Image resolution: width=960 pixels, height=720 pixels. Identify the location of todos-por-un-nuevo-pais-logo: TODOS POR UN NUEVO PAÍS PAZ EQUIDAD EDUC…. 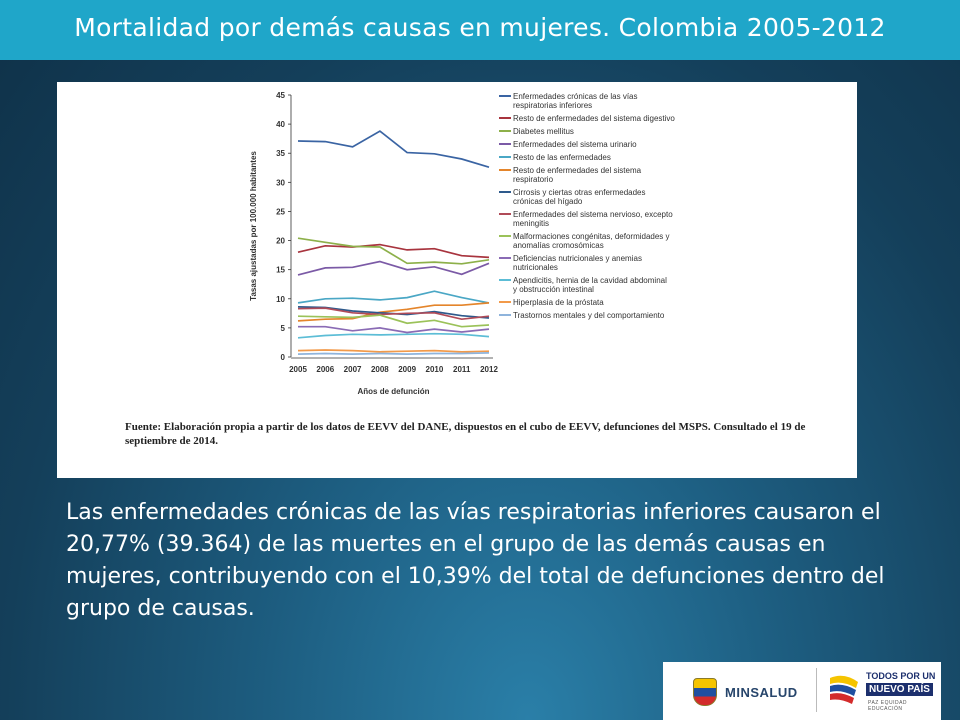
(882, 691).